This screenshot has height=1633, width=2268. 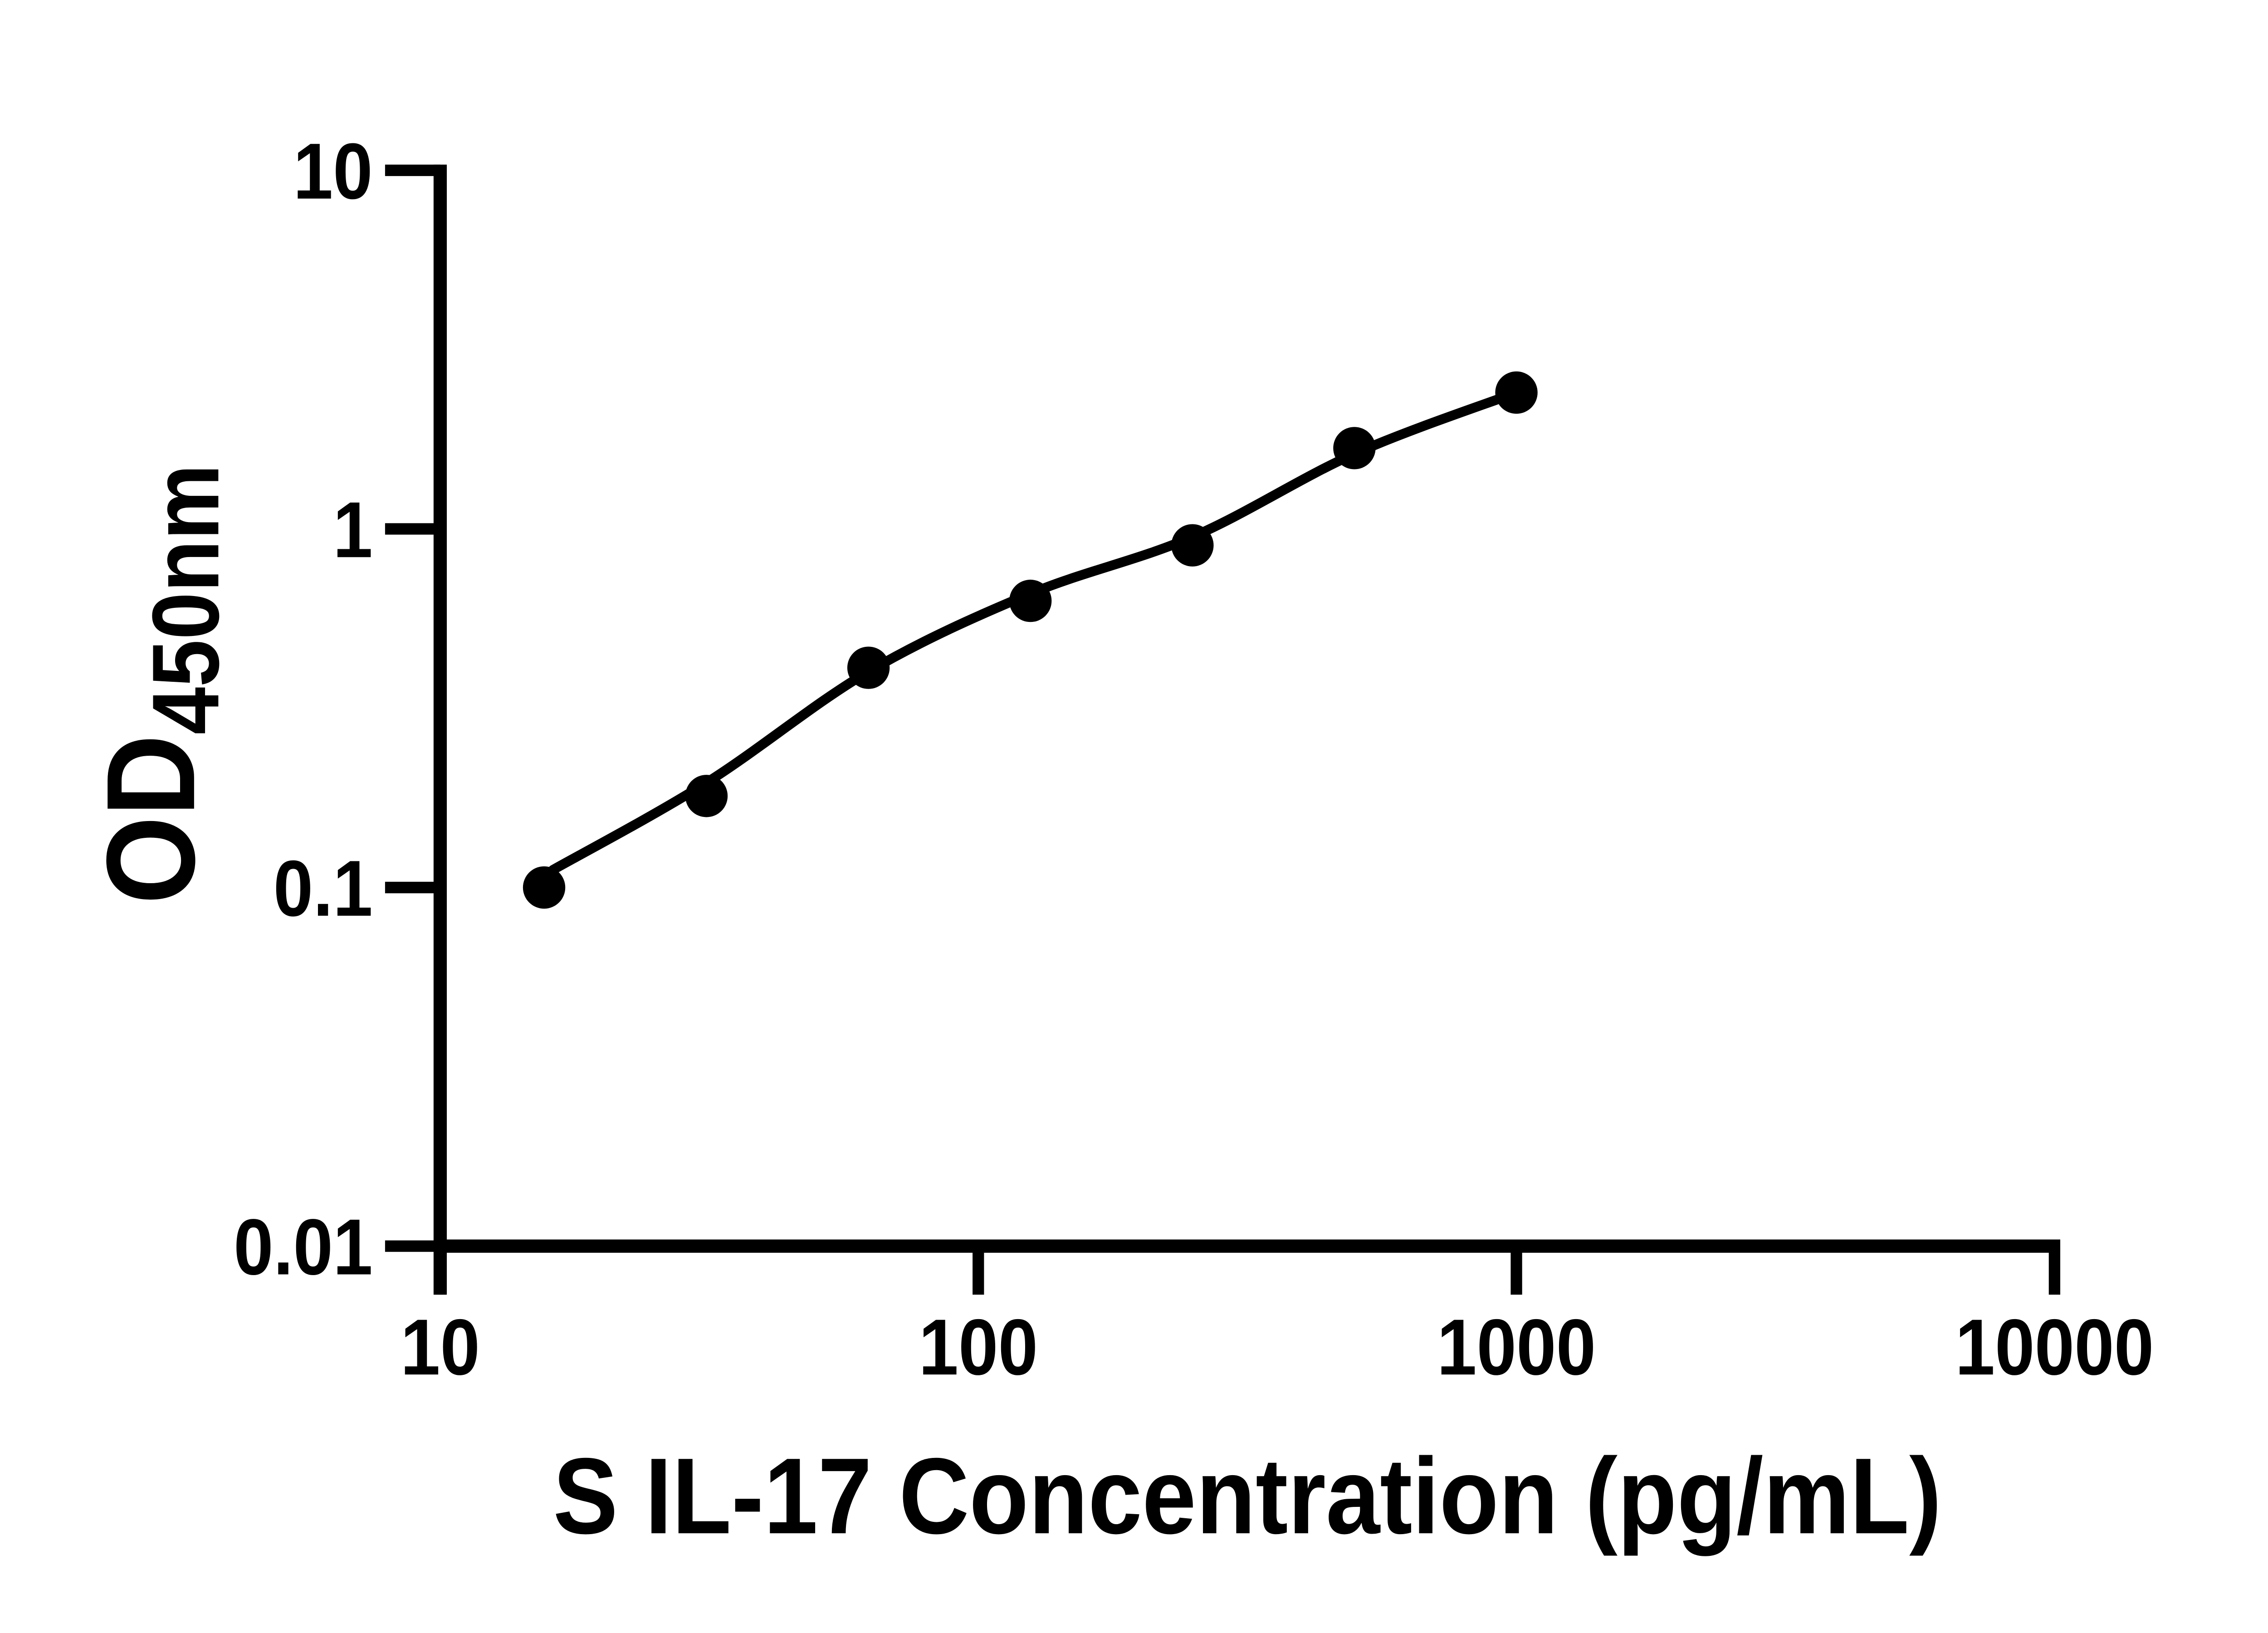 I want to click on x-axis-title: S IL-17 Concentration (pg/mL), so click(x=1247, y=1496).